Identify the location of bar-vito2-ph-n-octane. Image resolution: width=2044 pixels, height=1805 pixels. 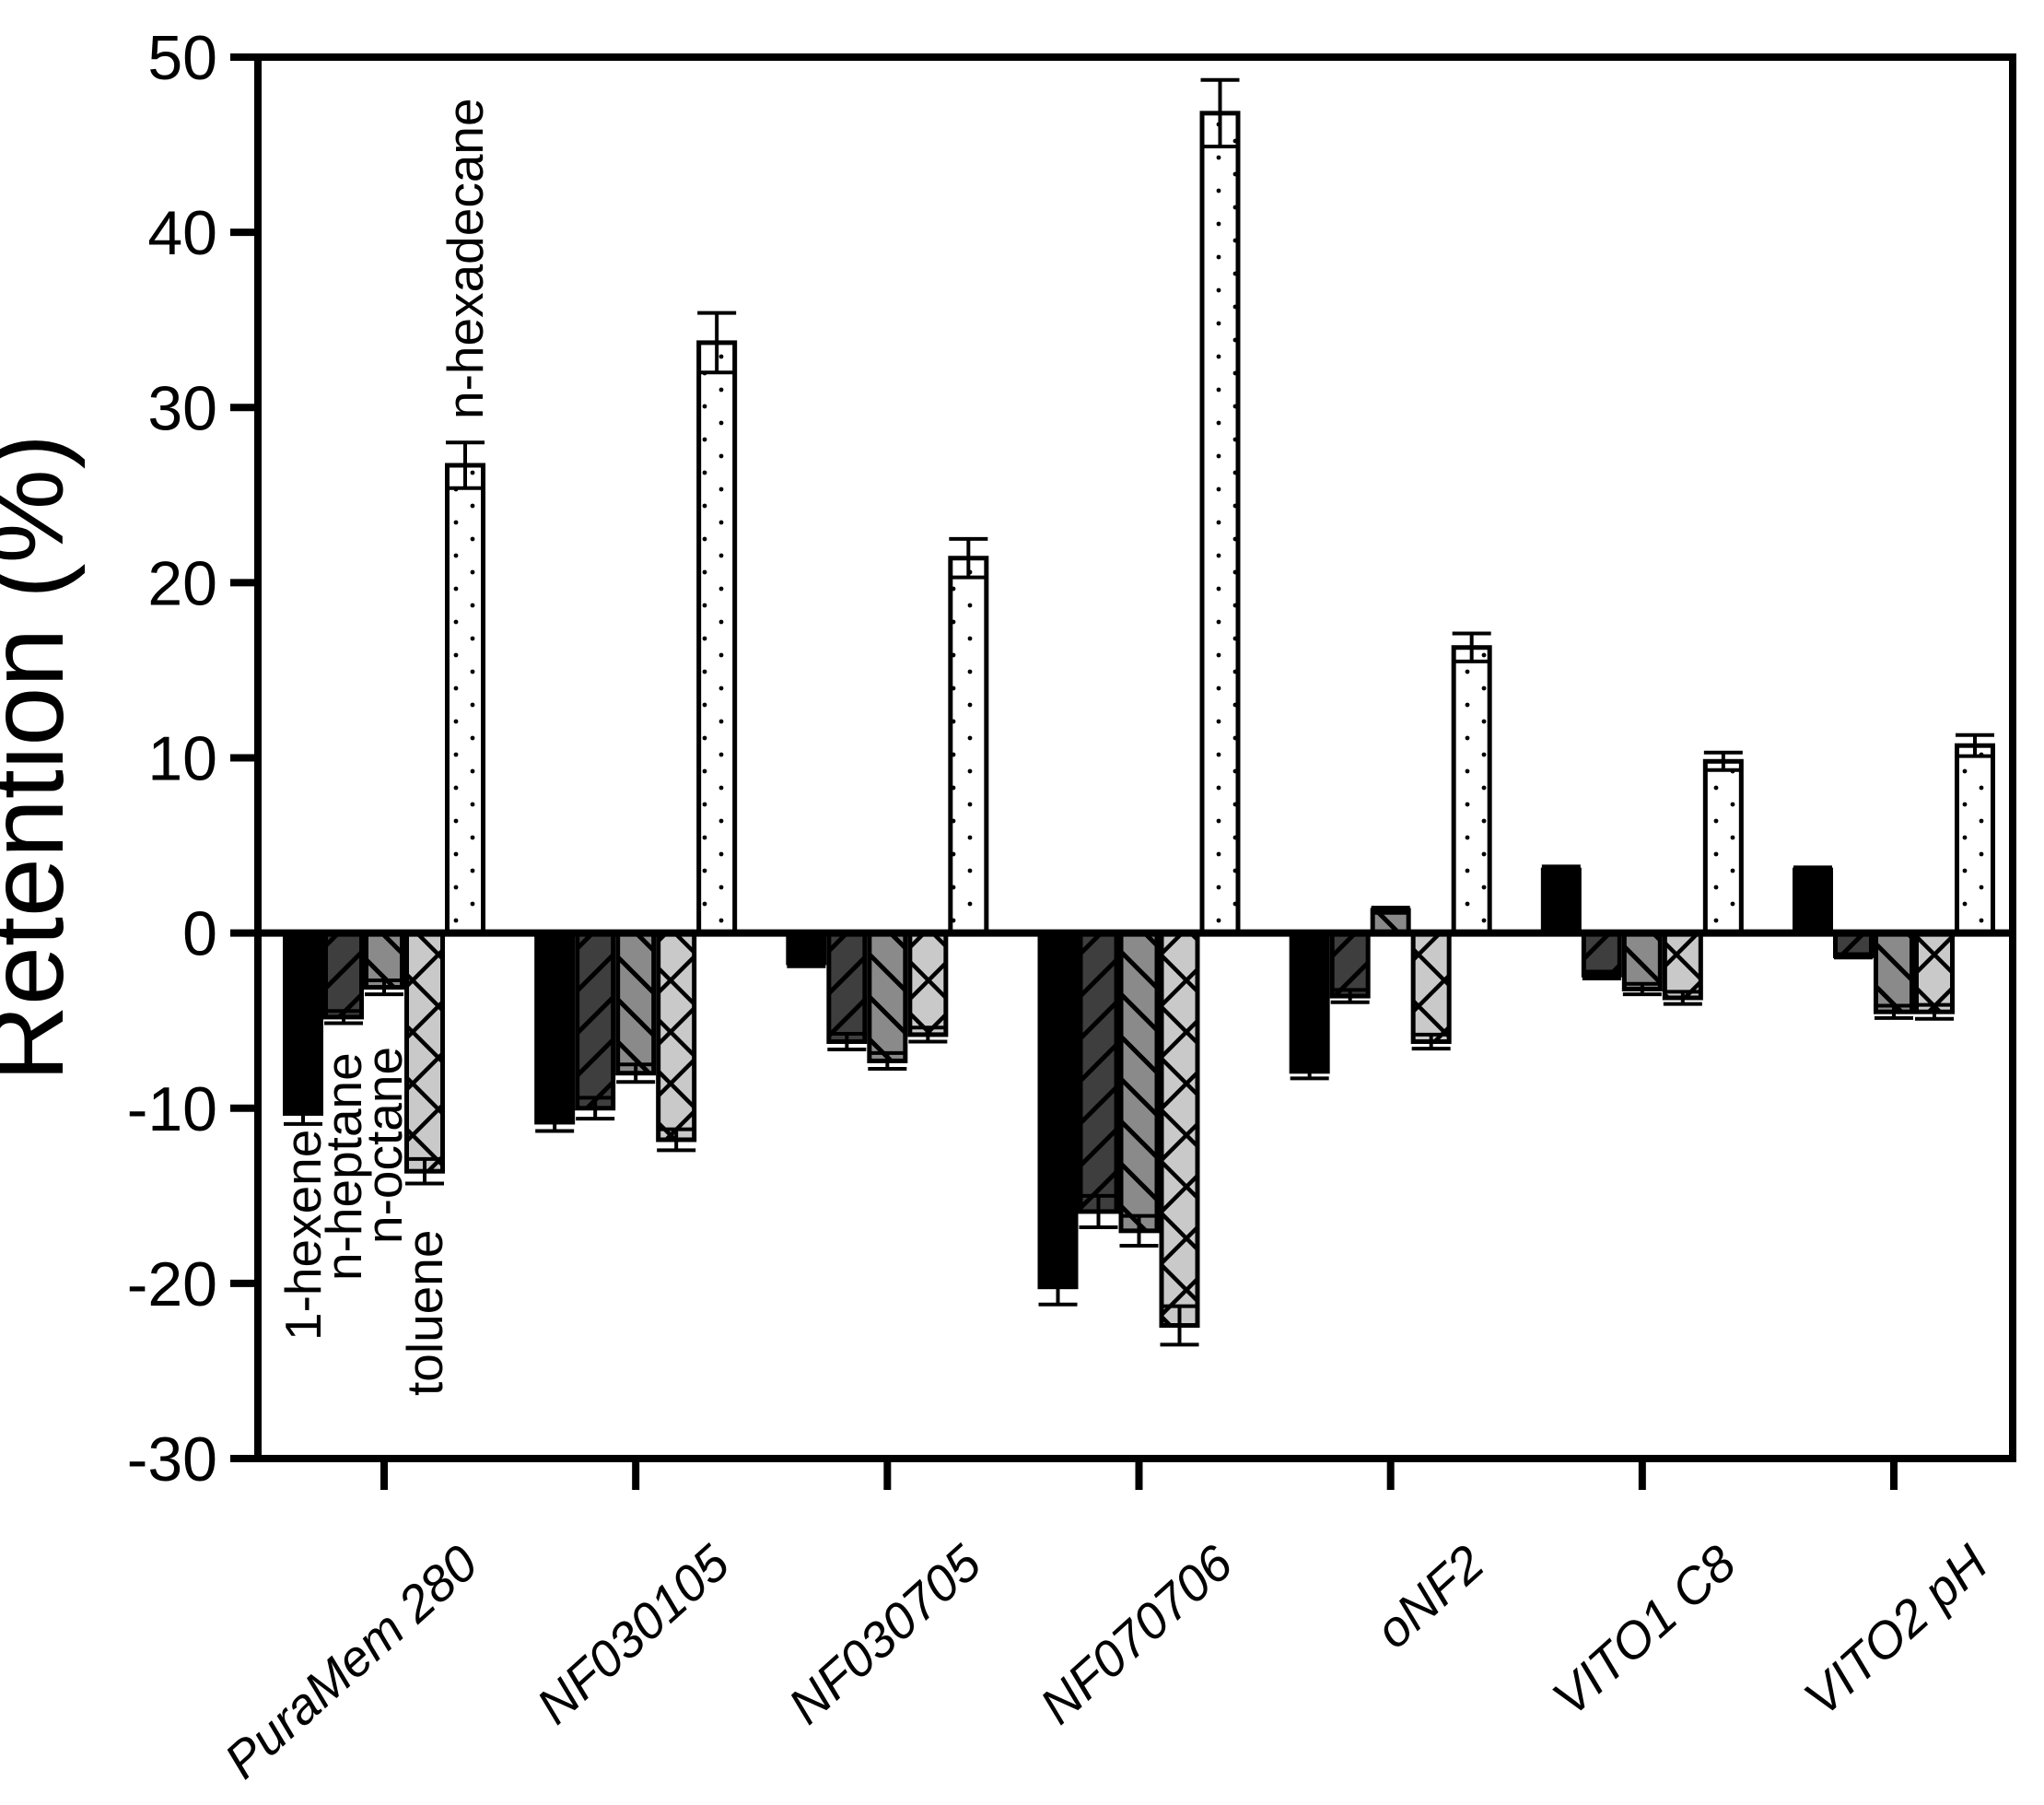
(1894, 972).